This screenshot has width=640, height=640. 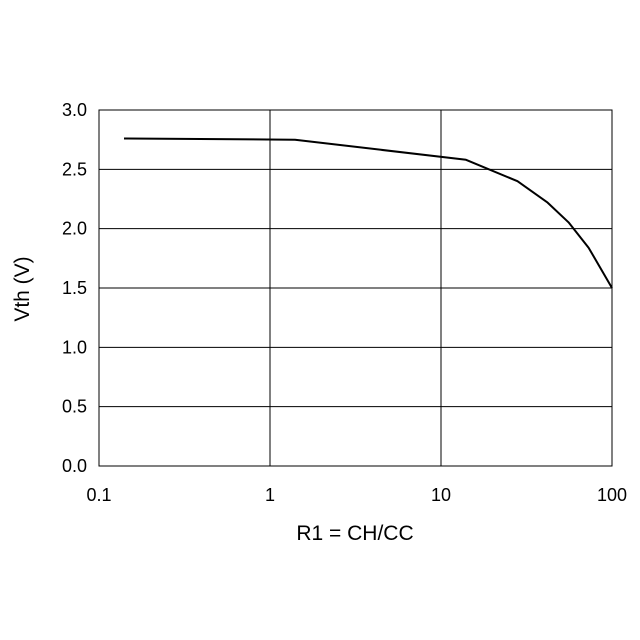 What do you see at coordinates (612, 495) in the screenshot?
I see `x-tick-label-3: 100` at bounding box center [612, 495].